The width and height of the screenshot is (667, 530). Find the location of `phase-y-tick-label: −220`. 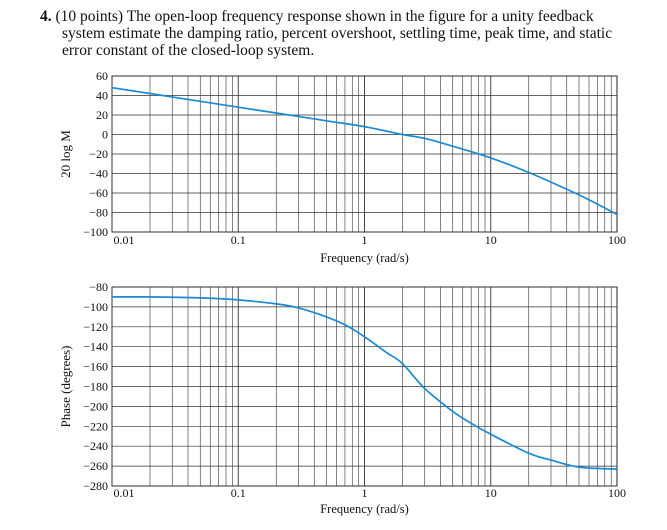

phase-y-tick-label: −220 is located at coordinates (95, 426).